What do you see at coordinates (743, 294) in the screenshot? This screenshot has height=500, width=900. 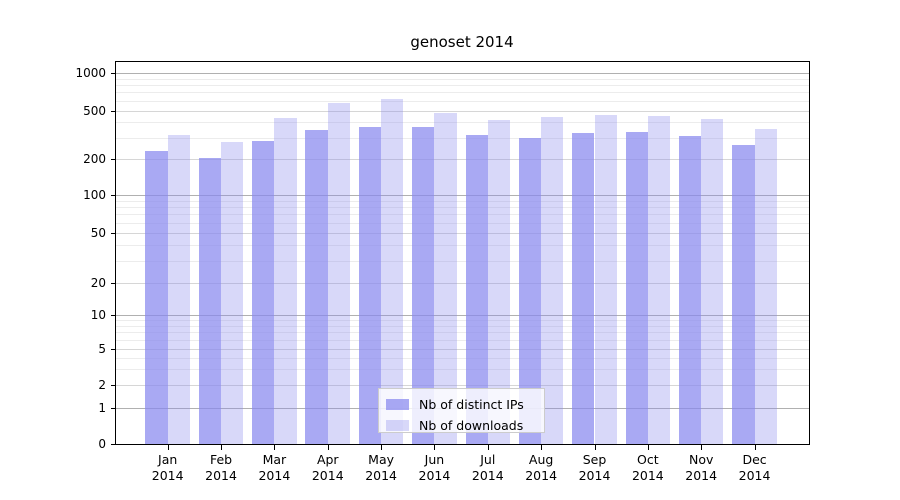 I see `bar-dec-distinct-ips` at bounding box center [743, 294].